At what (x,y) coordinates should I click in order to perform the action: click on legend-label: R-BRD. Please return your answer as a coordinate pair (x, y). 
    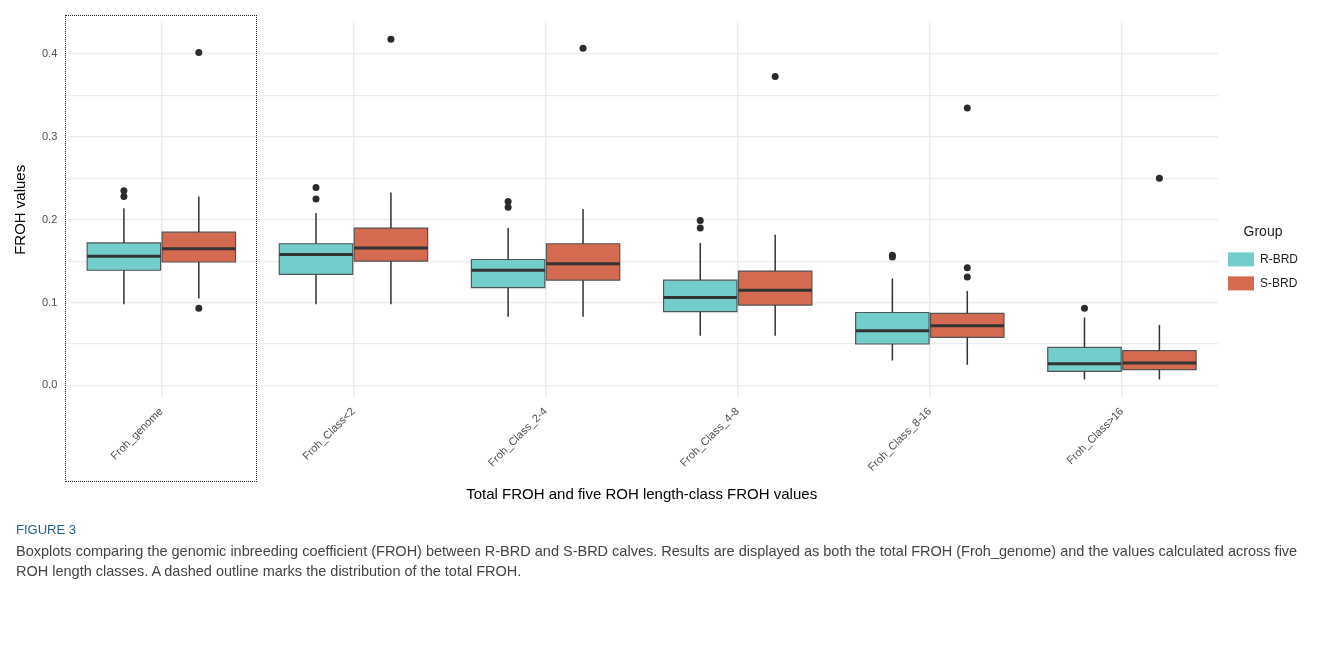
    Looking at the image, I should click on (1279, 258).